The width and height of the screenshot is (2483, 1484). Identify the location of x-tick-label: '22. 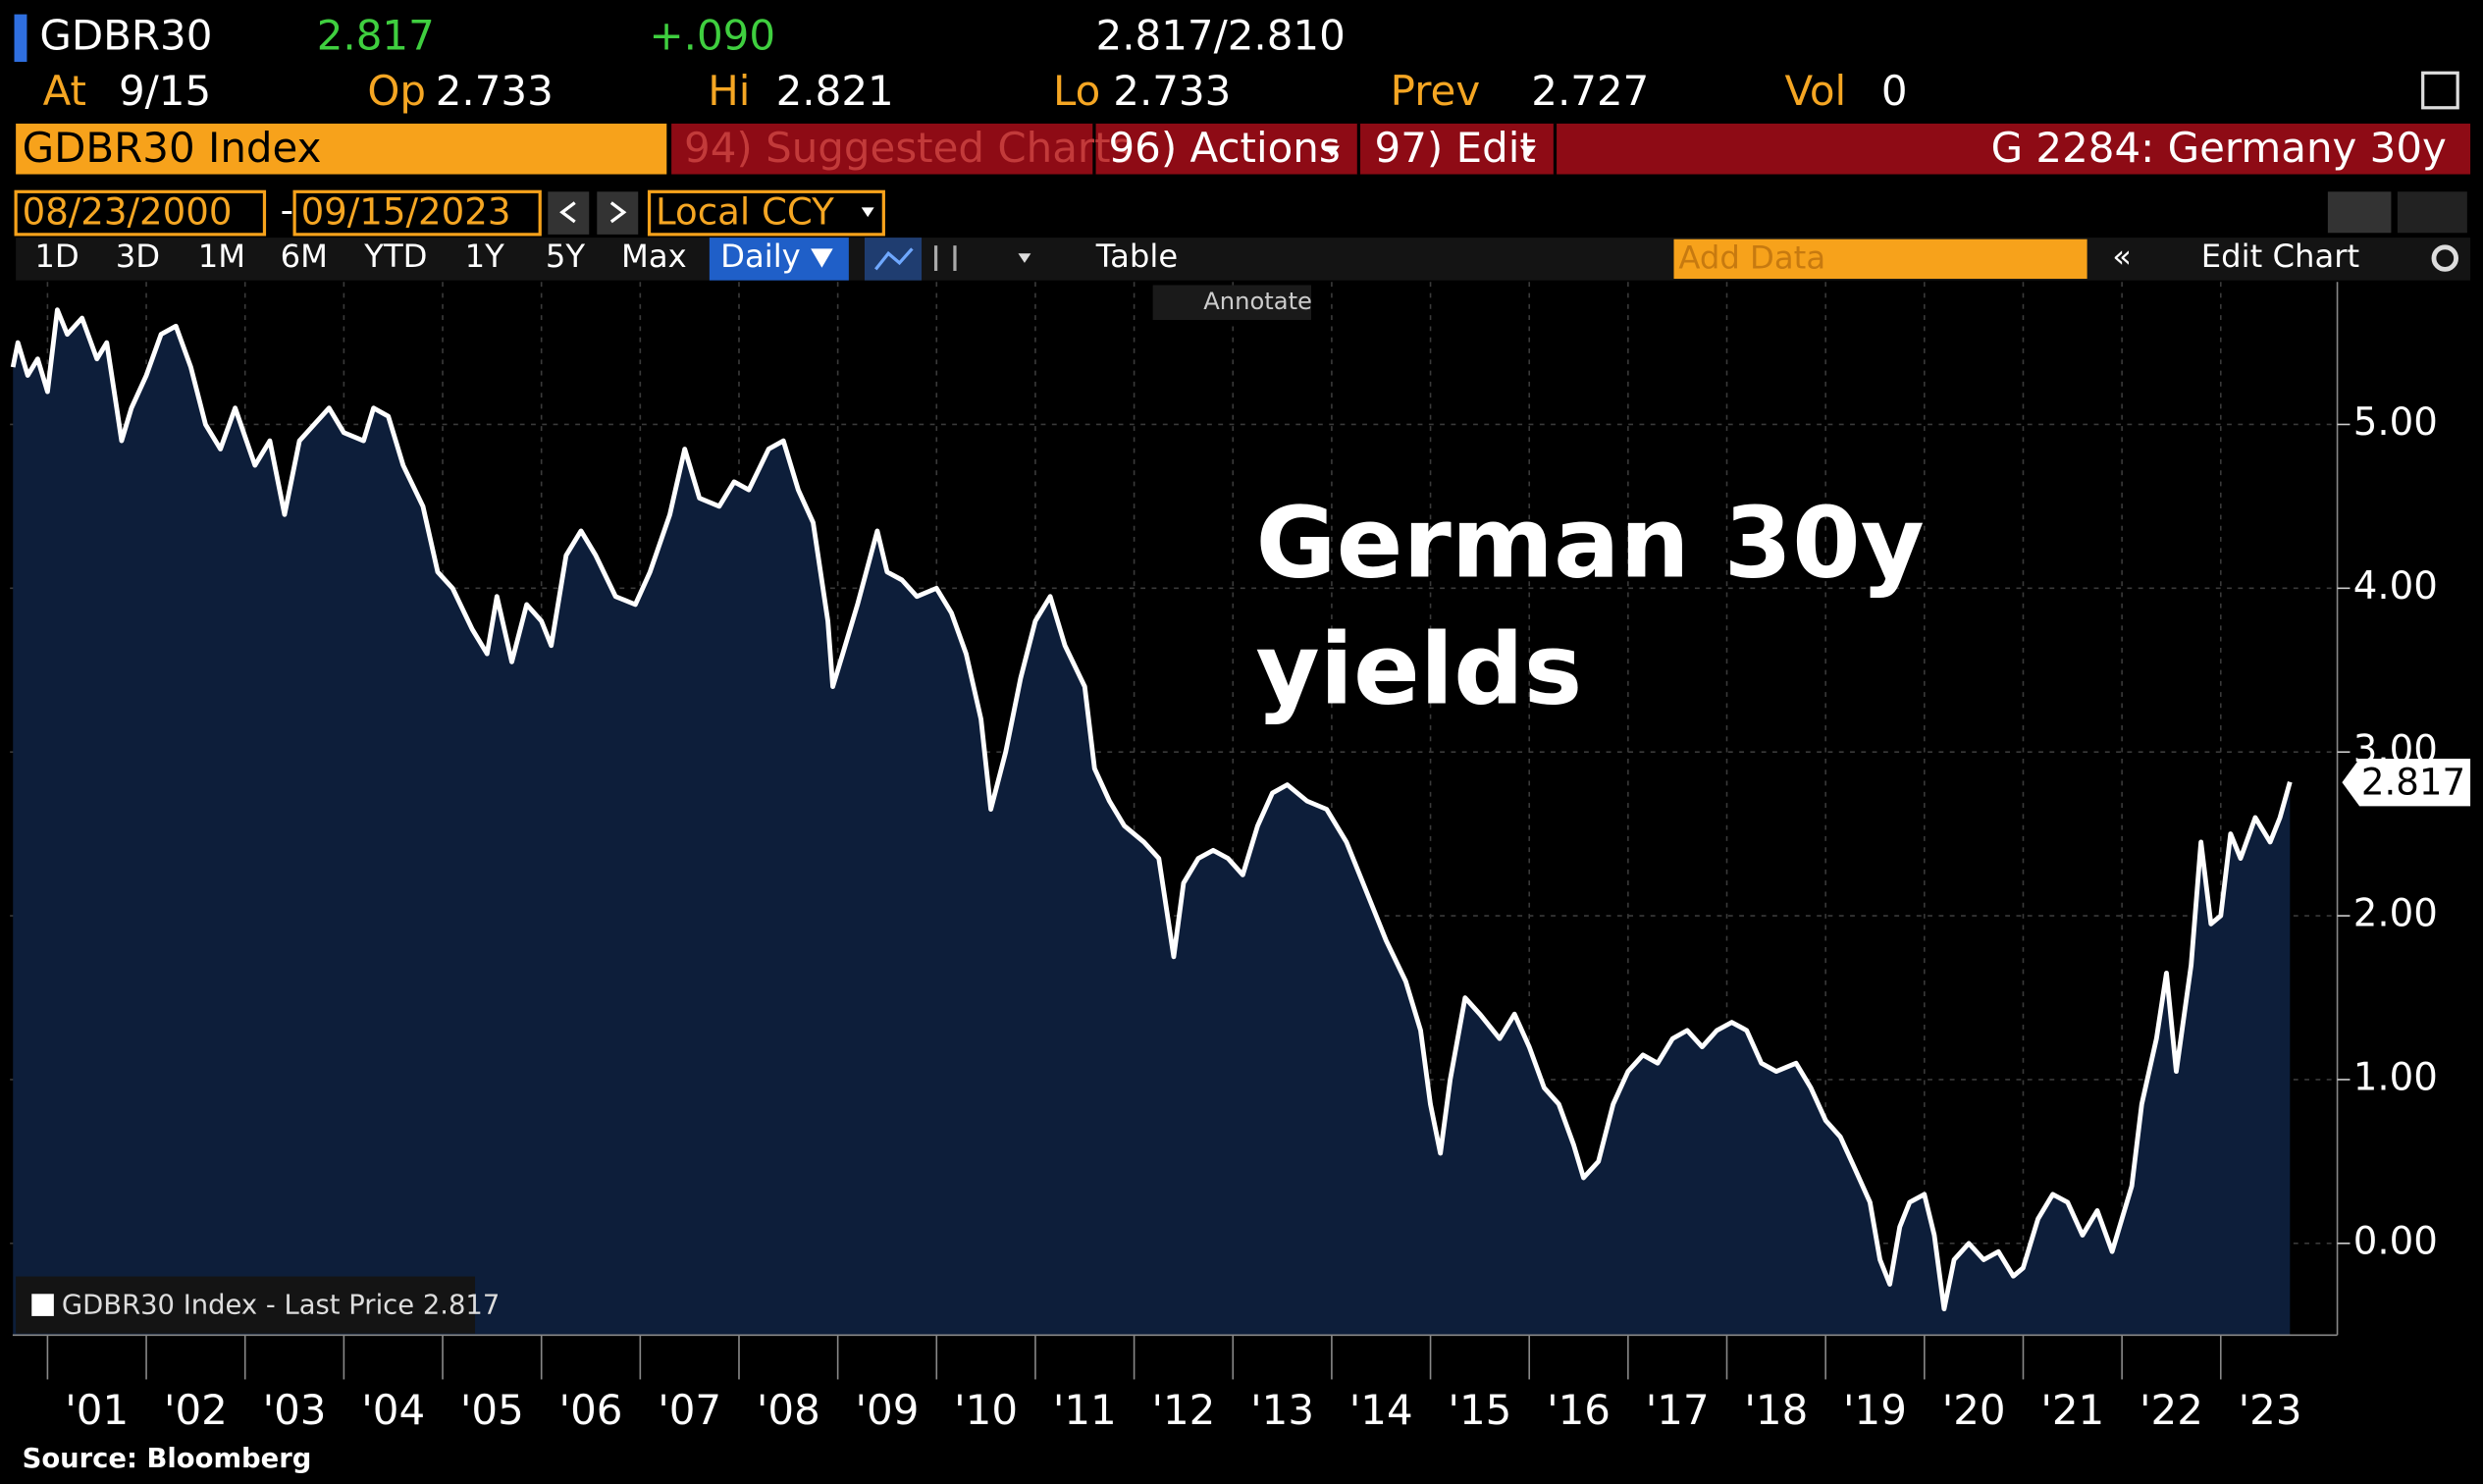
(2171, 1410).